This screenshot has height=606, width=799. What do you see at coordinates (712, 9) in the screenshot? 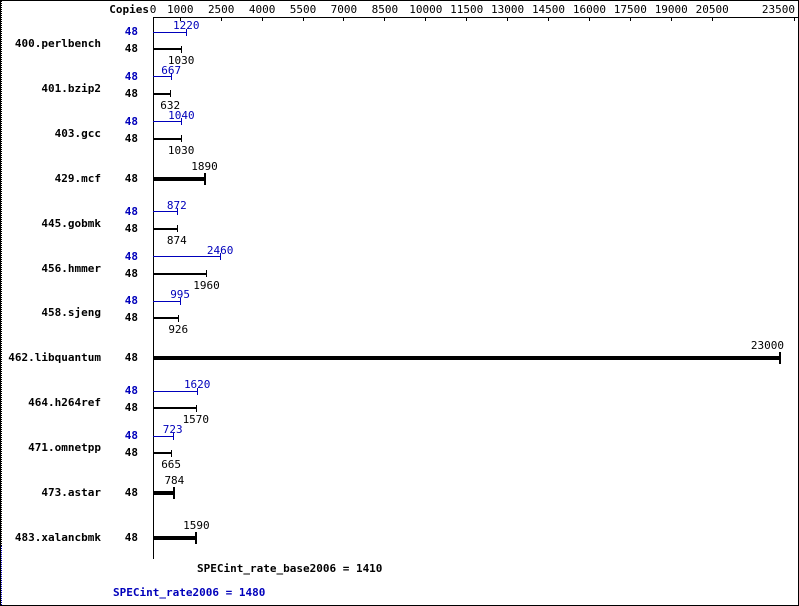
I see `x-axis-tick-label: 20500` at bounding box center [712, 9].